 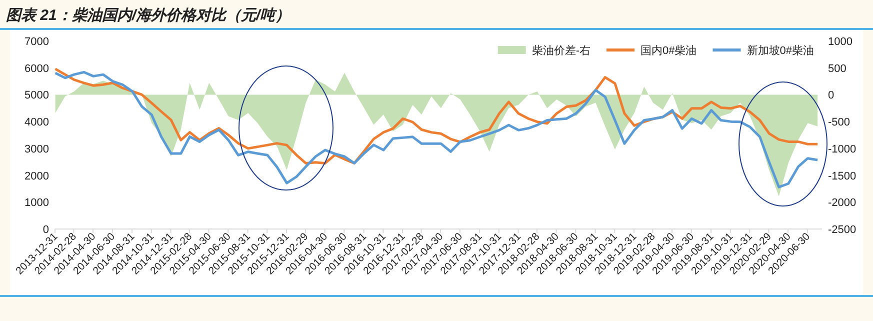 What do you see at coordinates (842, 176) in the screenshot?
I see `y2-tick-label: -1500` at bounding box center [842, 176].